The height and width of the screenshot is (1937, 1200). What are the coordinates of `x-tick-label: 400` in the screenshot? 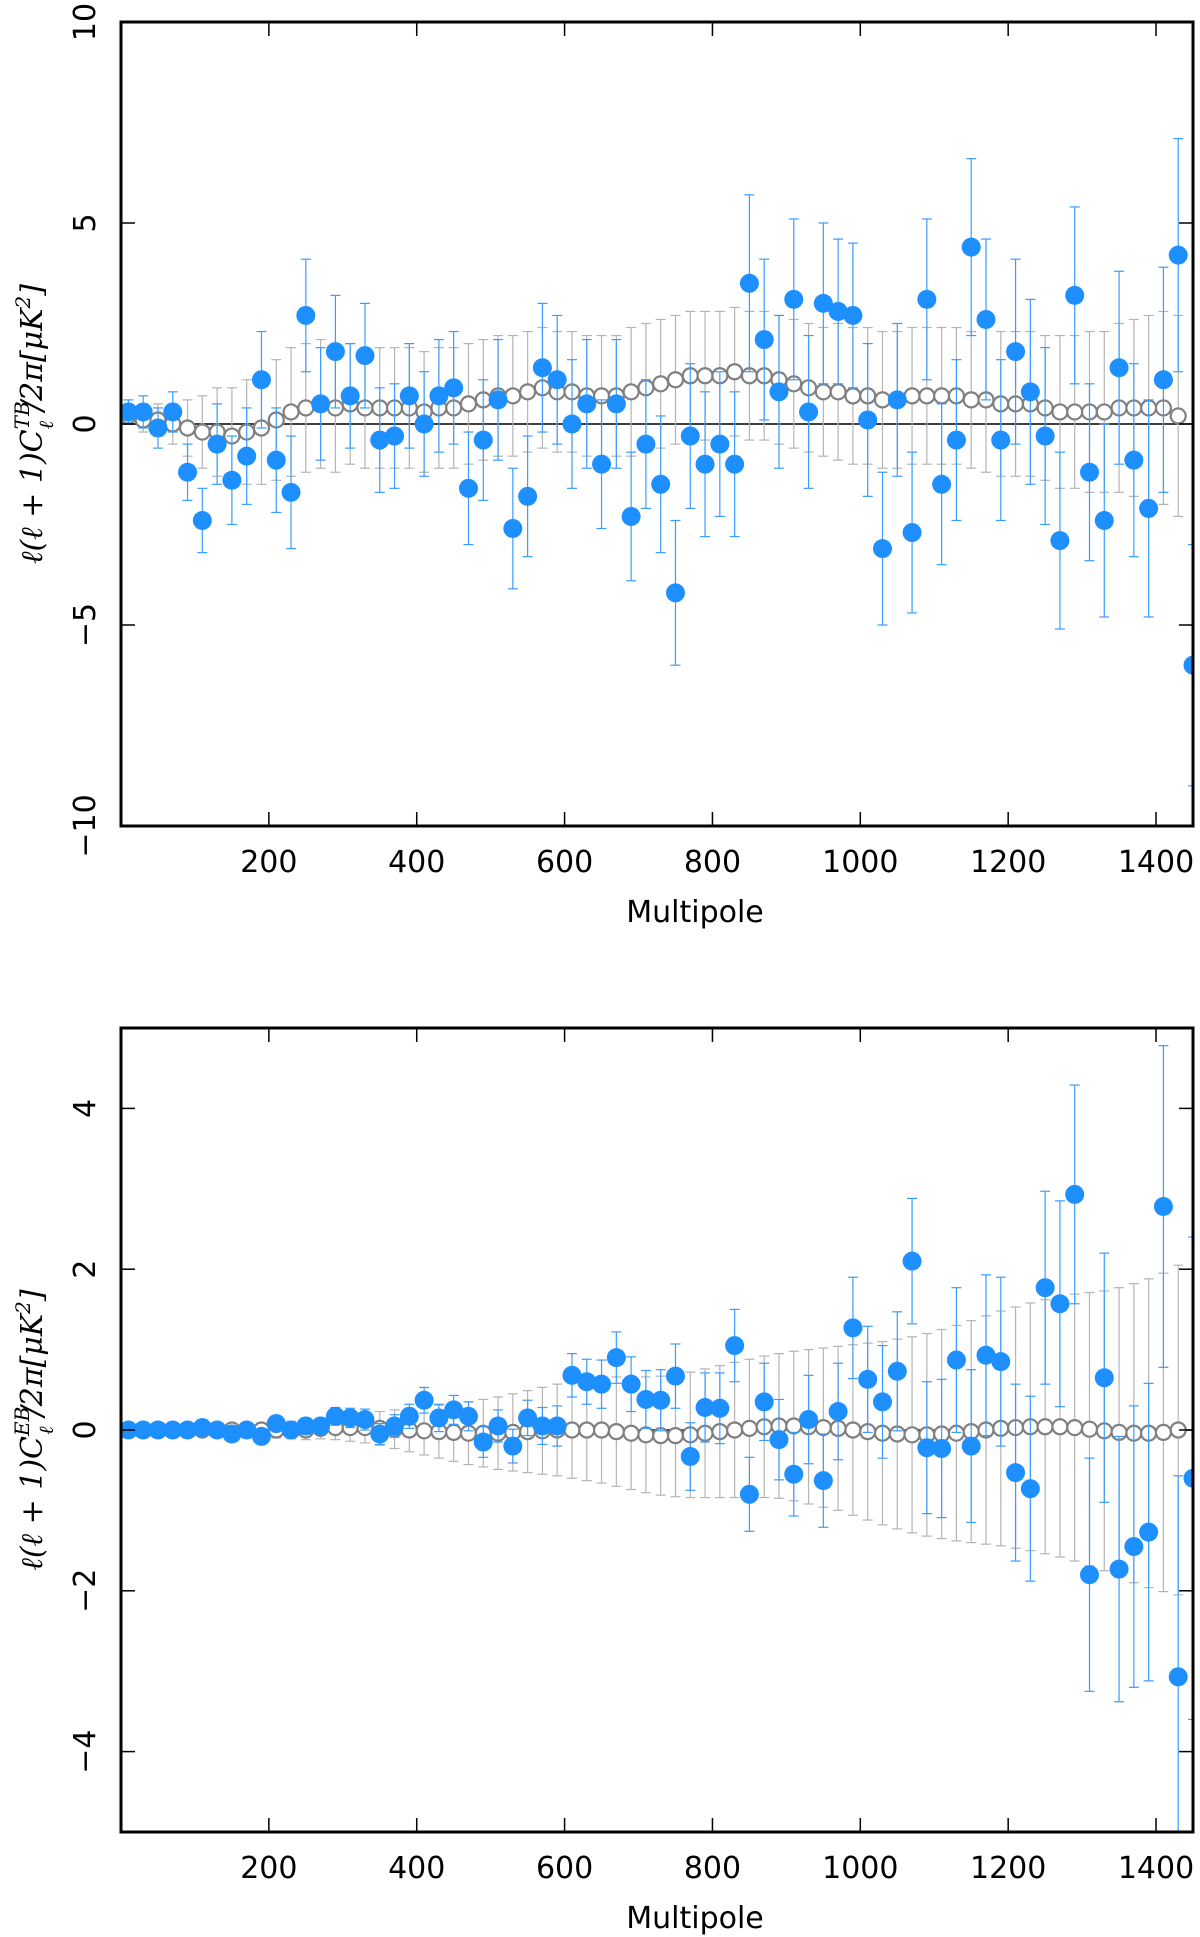 It's located at (416, 862).